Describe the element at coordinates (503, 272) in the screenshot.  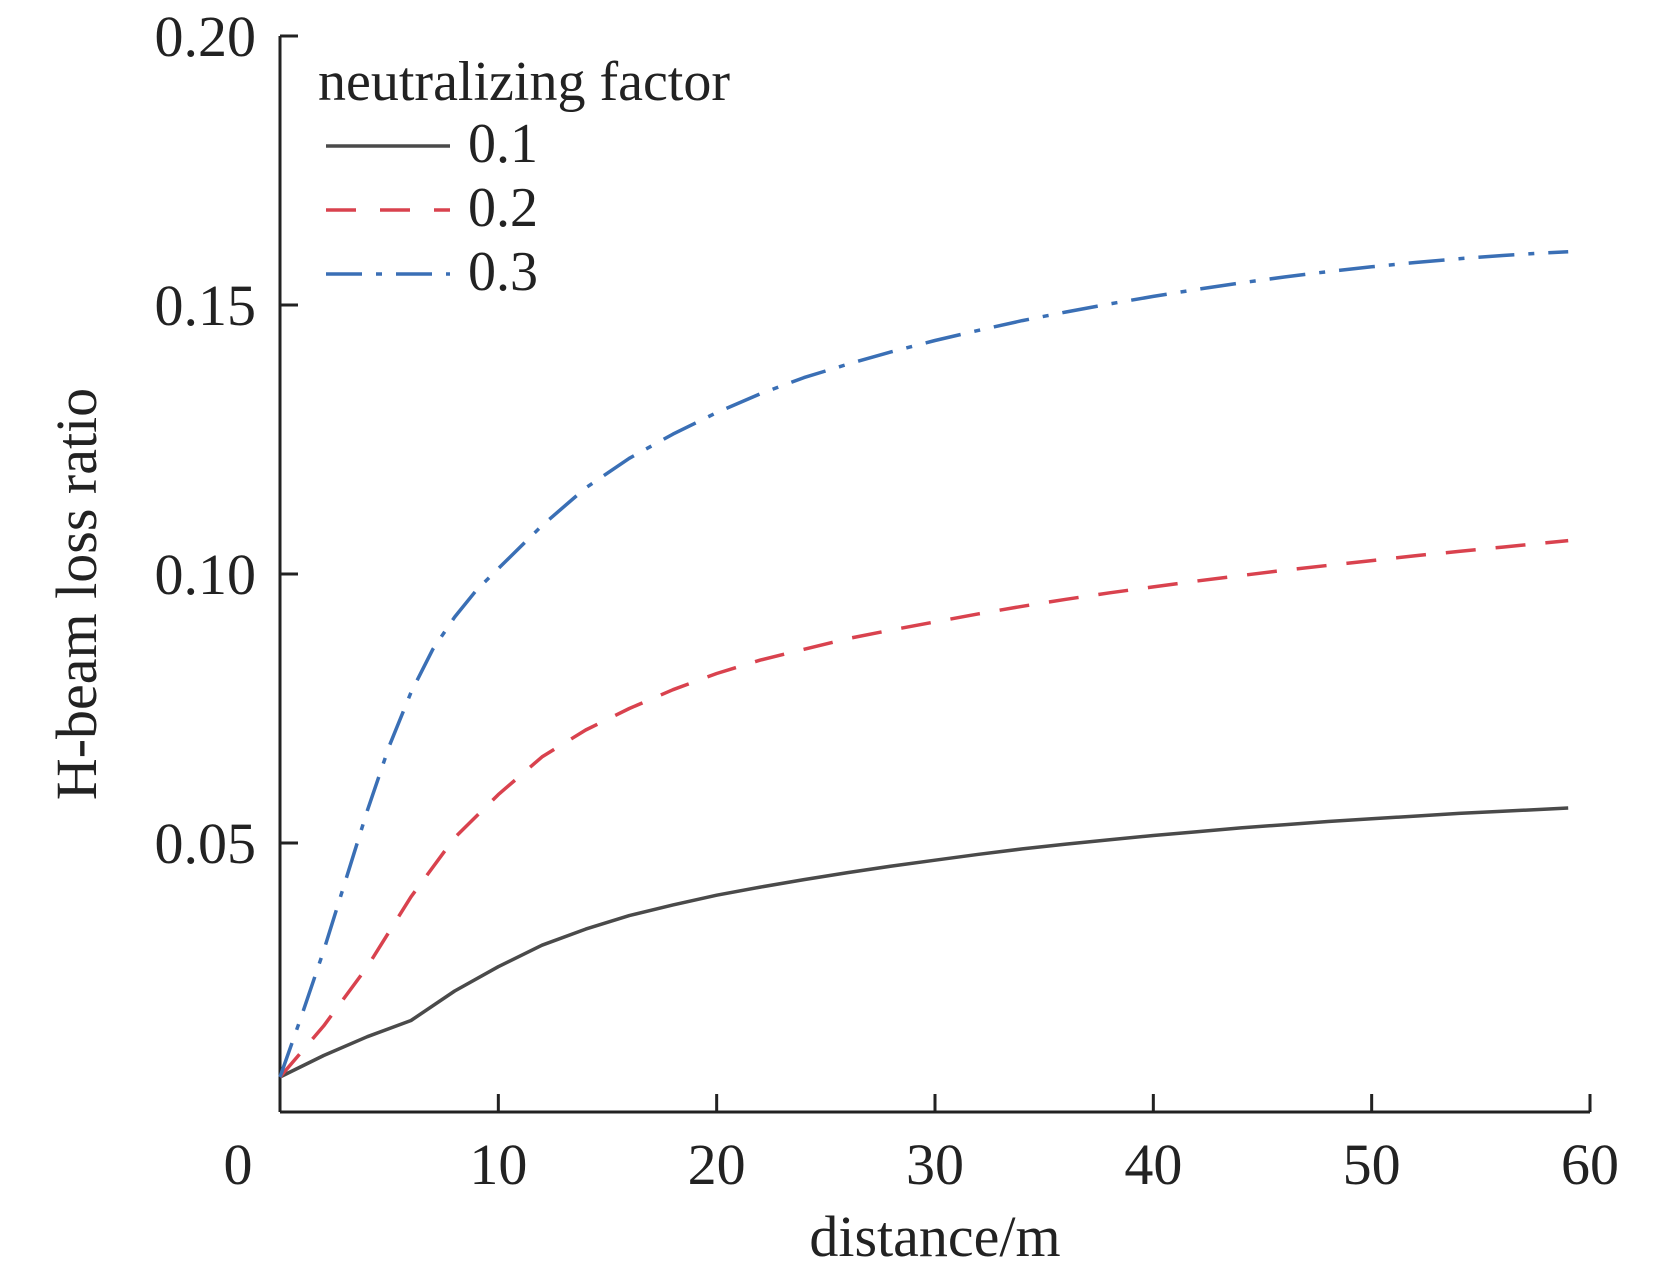
I see `legend-label-0-3: 0.3` at that location.